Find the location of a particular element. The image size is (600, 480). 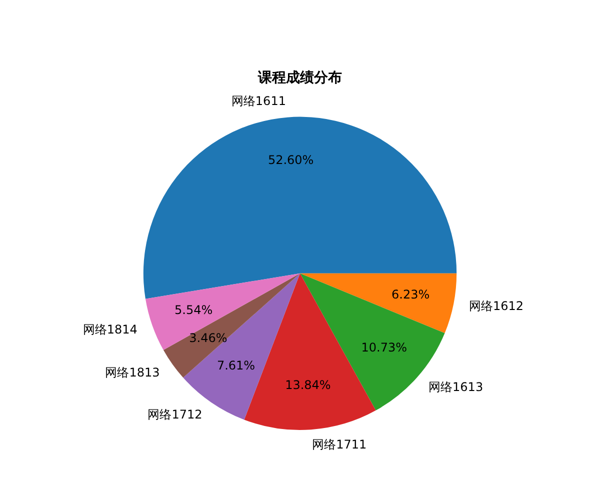

slice-label: 网络1611 is located at coordinates (258, 101).